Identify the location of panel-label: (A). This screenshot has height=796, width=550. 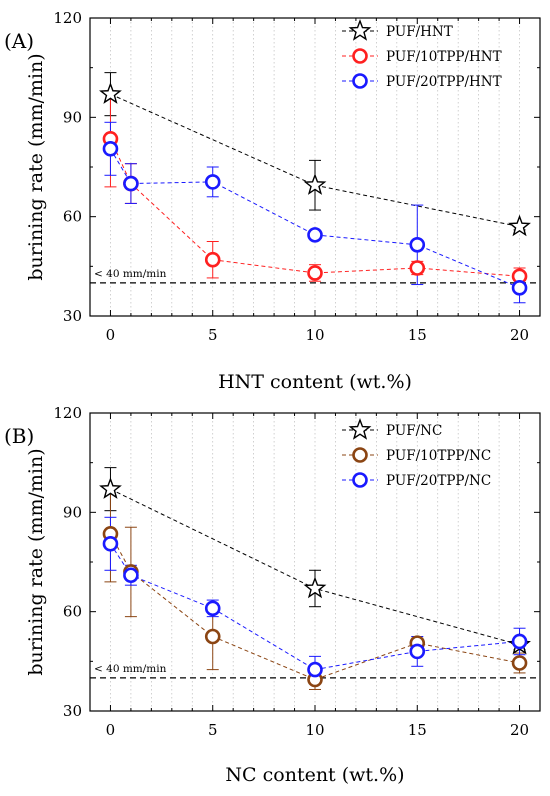
(19, 41).